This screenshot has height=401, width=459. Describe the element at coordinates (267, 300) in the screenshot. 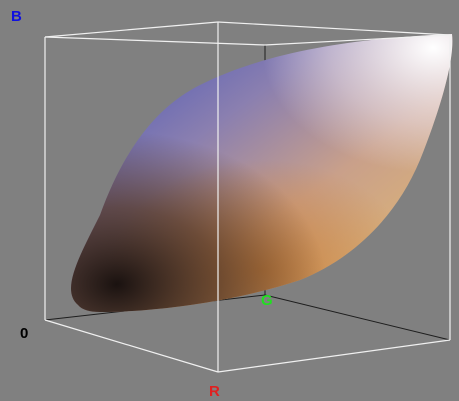

I see `axis-label-g: G` at that location.